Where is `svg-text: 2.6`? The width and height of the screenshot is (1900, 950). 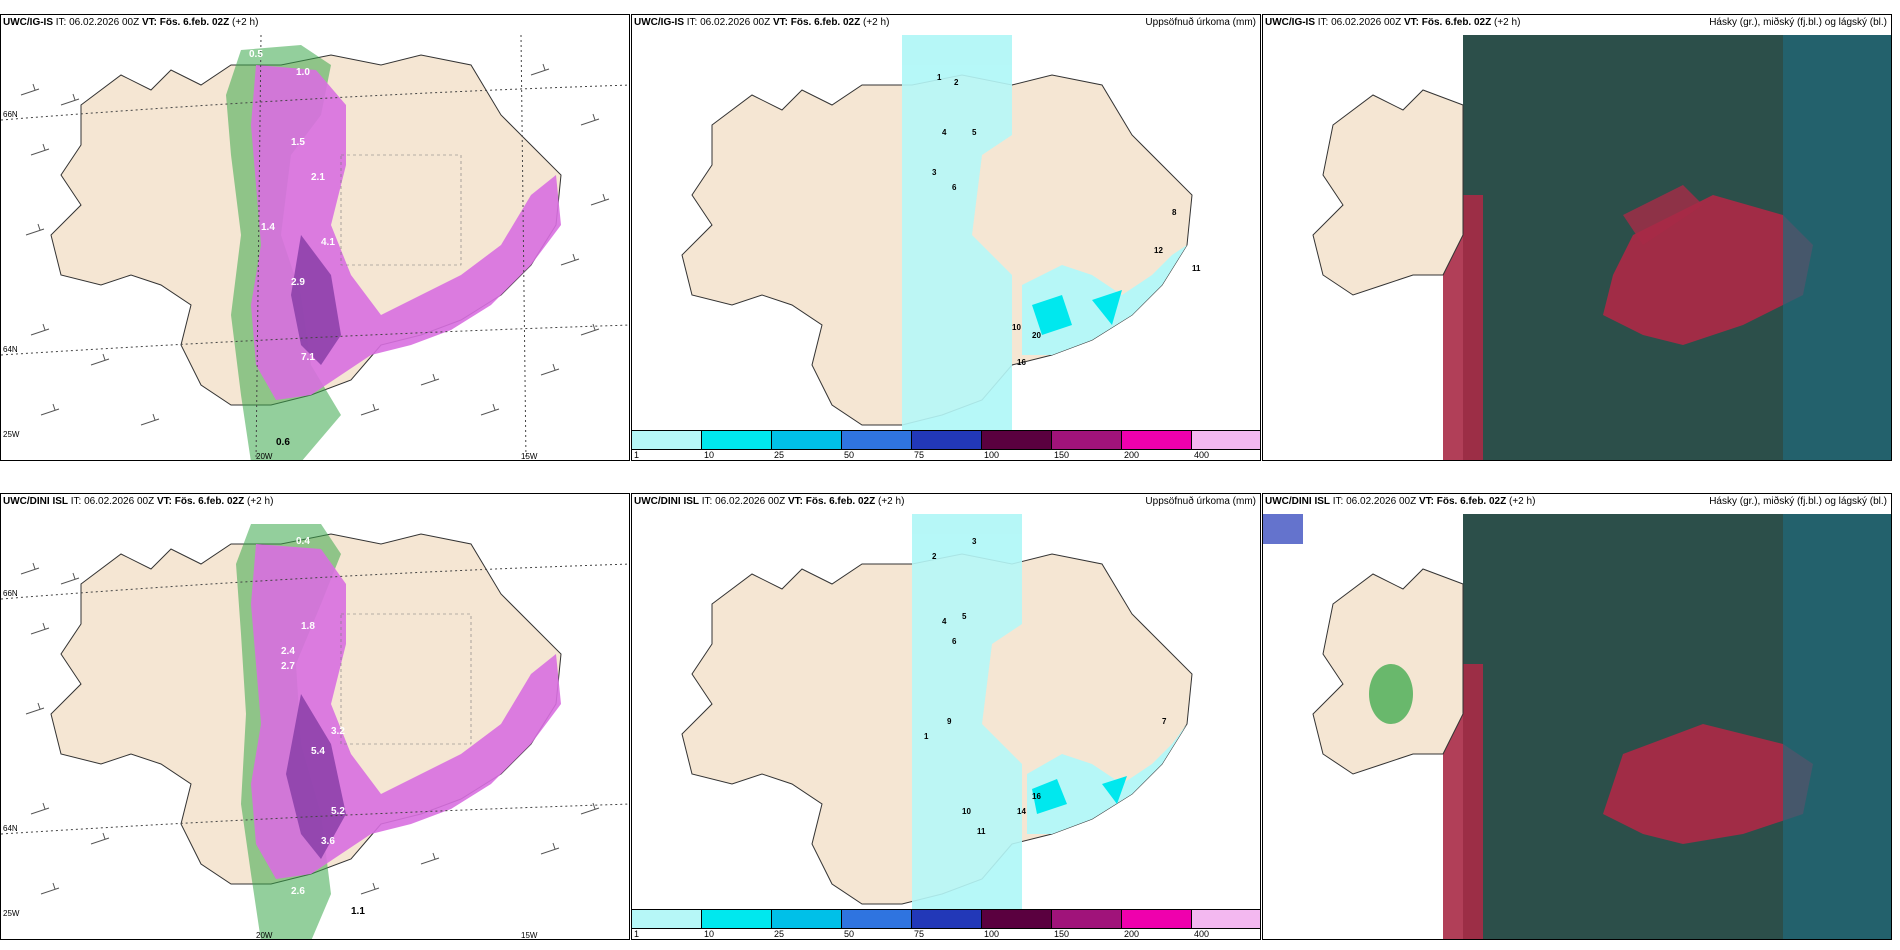
svg-text: 2.6 is located at coordinates (298, 891).